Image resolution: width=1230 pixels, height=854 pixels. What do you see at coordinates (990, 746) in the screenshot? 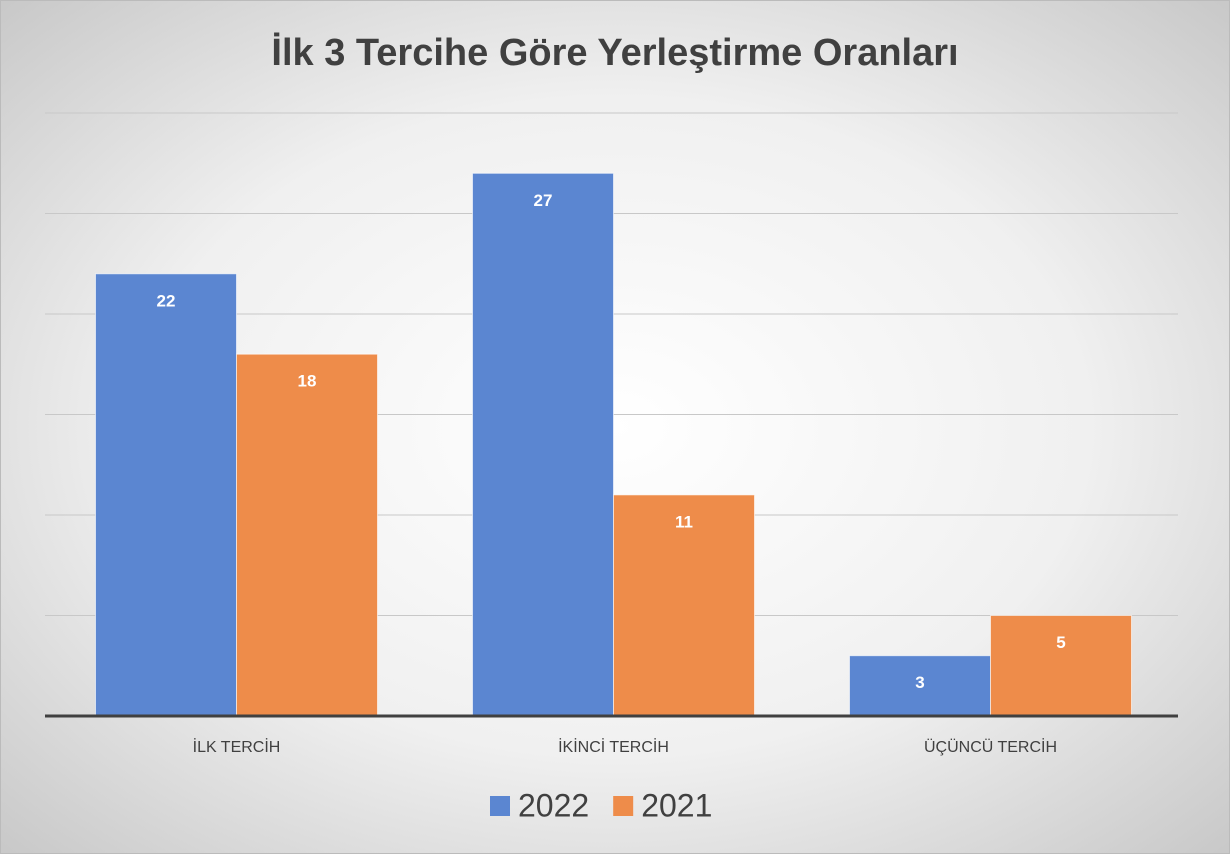
I see `x-tick-label: ÜÇÜNCÜ TERCİH` at bounding box center [990, 746].